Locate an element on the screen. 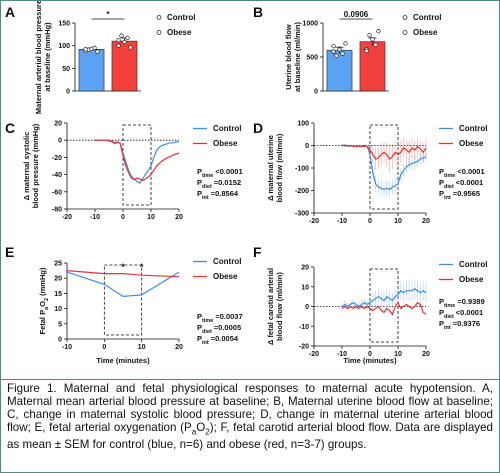  y-tick-label: -20 is located at coordinates (304, 347).